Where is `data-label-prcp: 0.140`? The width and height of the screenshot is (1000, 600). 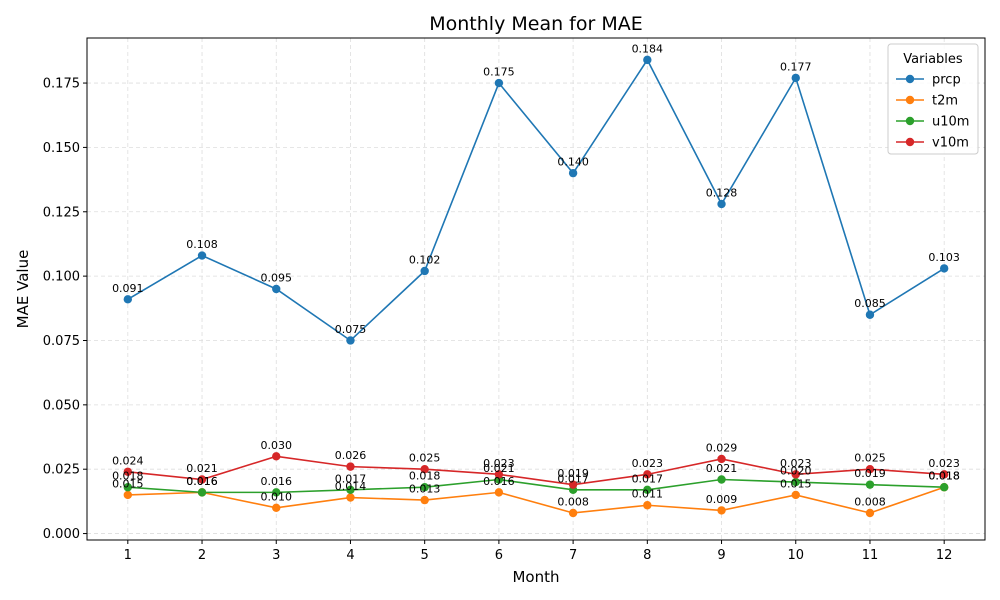 data-label-prcp: 0.140 is located at coordinates (573, 162).